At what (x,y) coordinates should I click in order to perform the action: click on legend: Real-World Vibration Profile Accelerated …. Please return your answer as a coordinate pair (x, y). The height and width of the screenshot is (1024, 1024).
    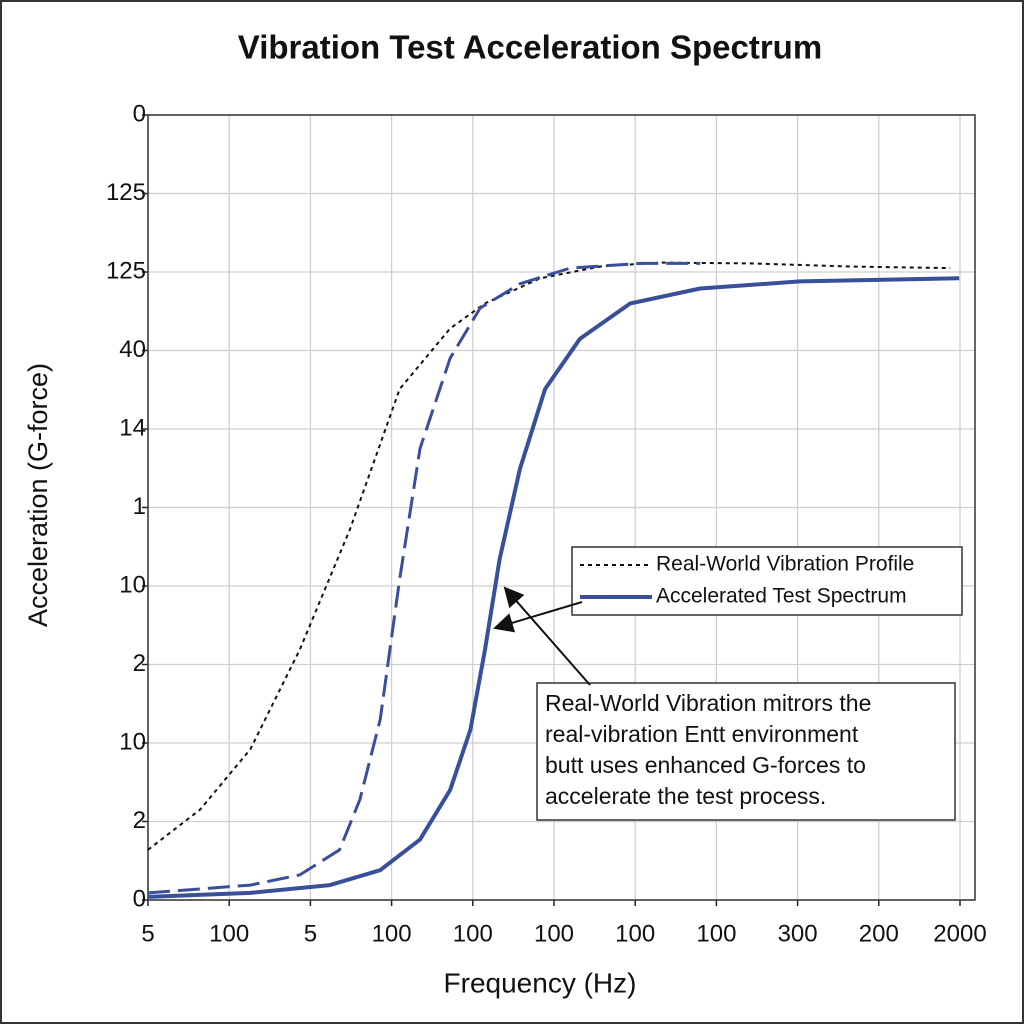
    Looking at the image, I should click on (767, 581).